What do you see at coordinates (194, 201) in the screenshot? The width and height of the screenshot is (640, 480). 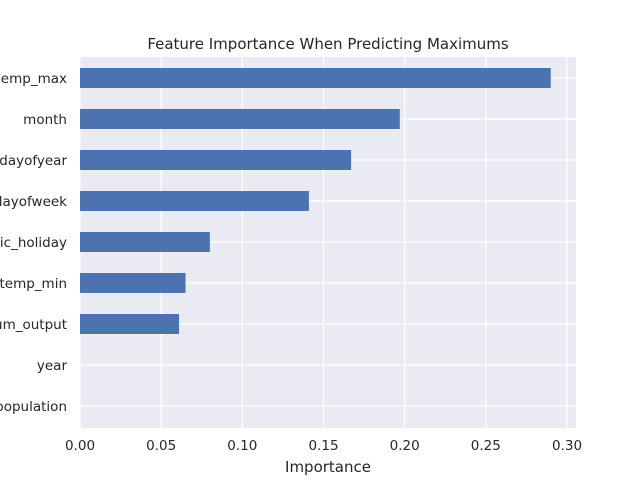 I see `bar-layofweek` at bounding box center [194, 201].